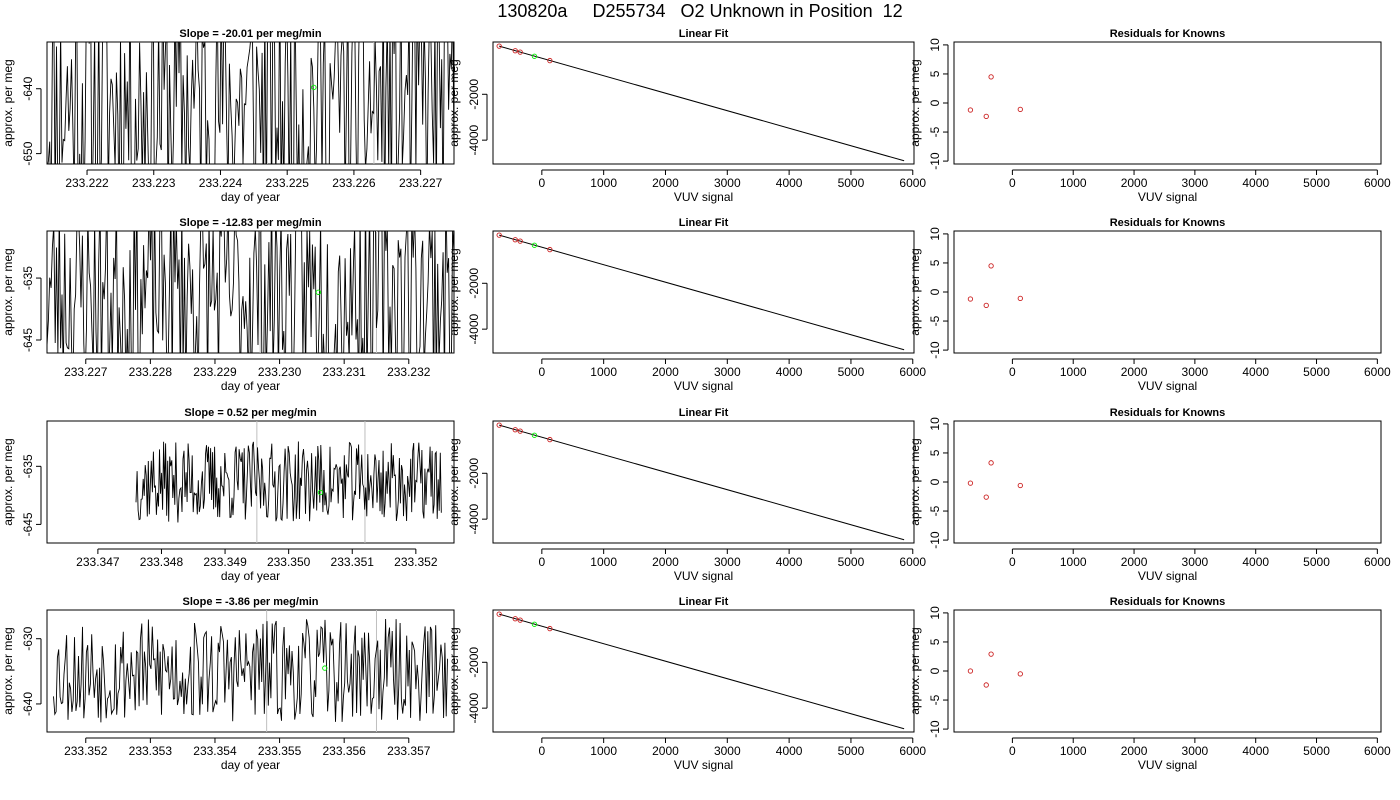  What do you see at coordinates (1168, 34) in the screenshot?
I see `plot-title: Residuals for Knowns` at bounding box center [1168, 34].